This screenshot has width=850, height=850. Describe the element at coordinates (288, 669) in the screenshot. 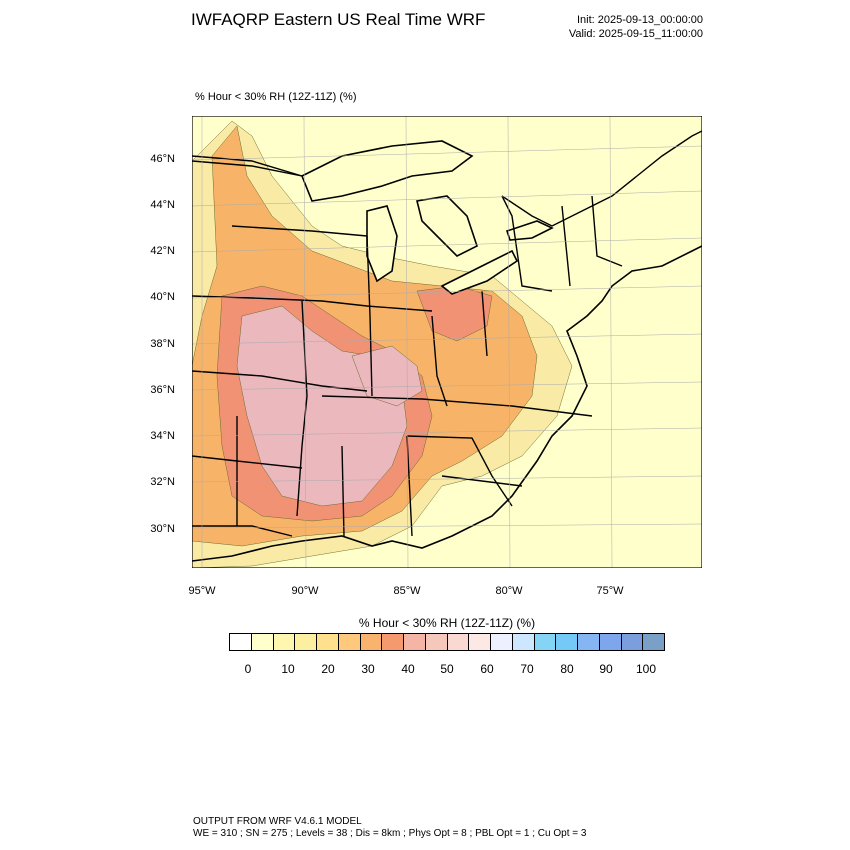

I see `colorbar-label: 10` at that location.